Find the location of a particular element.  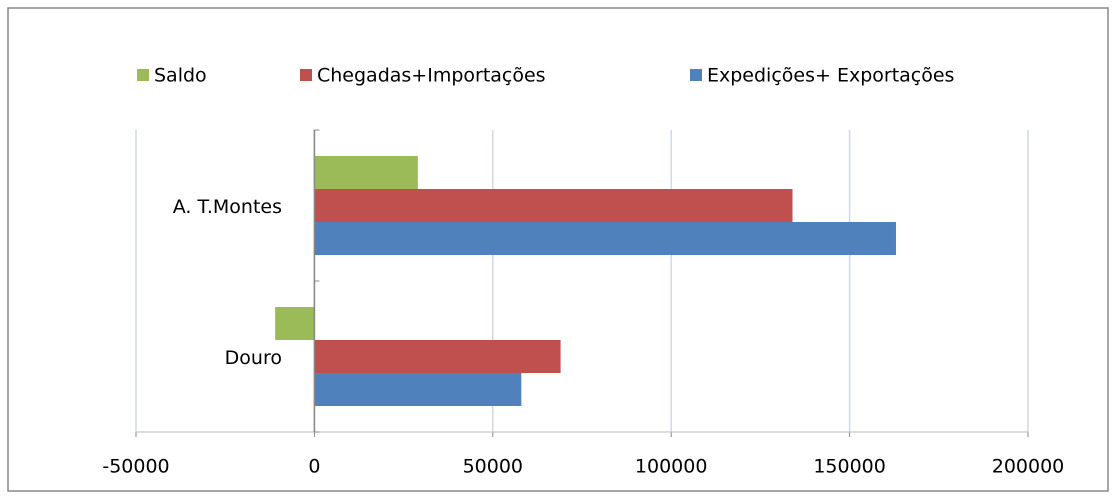

y-tick-label: Douro is located at coordinates (253, 358).